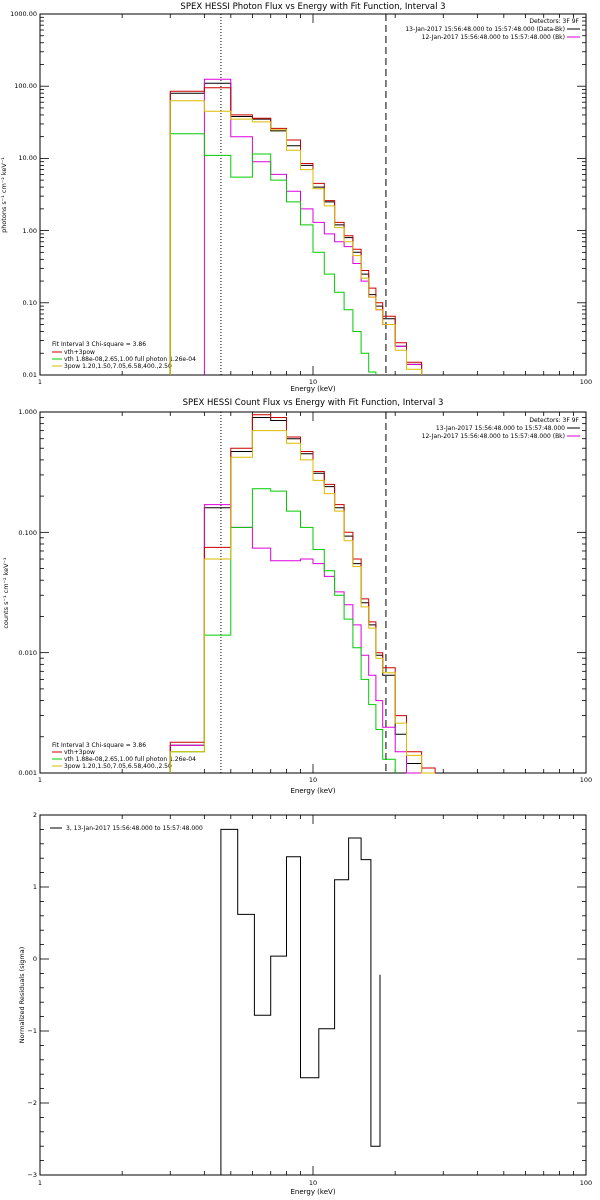 Image resolution: width=600 pixels, height=1200 pixels. What do you see at coordinates (99, 344) in the screenshot?
I see `photon-fit-header: Fit Interval 3 Chi-square = 3.86` at bounding box center [99, 344].